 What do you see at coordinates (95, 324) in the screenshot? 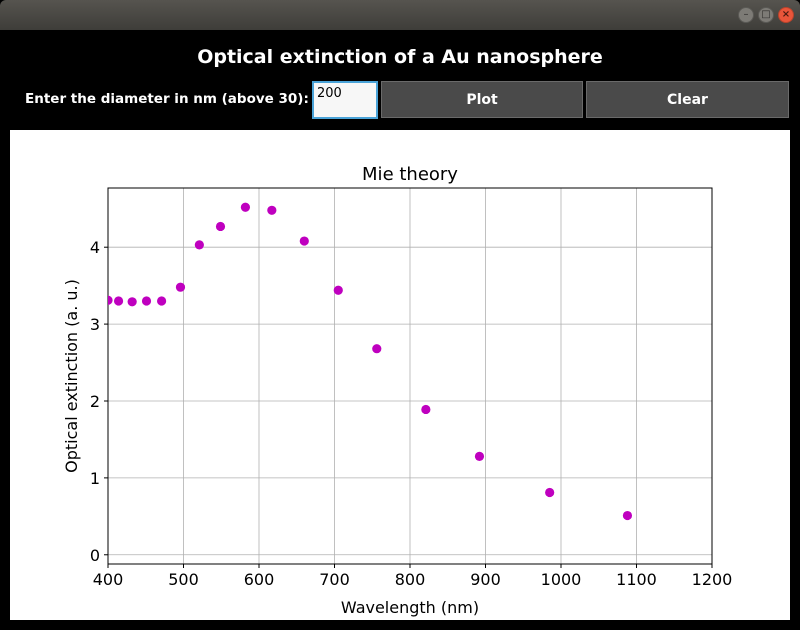
I see `y-tick-label: 3` at bounding box center [95, 324].